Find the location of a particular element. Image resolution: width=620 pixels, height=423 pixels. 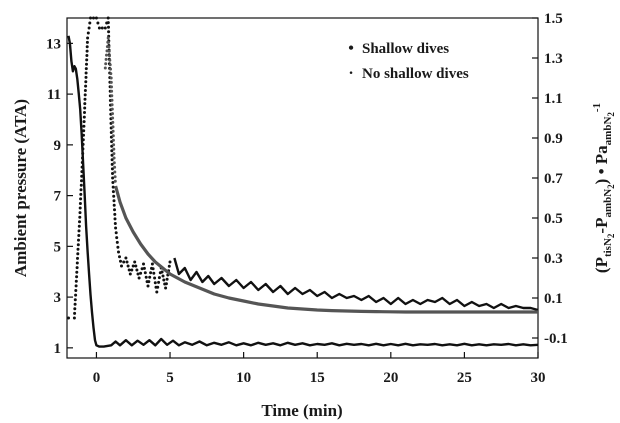

right-y-tick-label: 1.1 is located at coordinates (553, 99).